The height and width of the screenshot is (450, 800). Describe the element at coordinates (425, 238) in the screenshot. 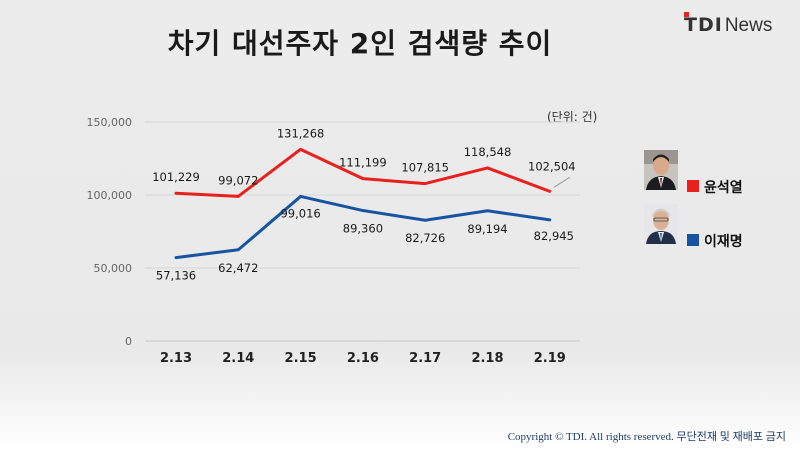

I see `data-label: 82,726` at that location.